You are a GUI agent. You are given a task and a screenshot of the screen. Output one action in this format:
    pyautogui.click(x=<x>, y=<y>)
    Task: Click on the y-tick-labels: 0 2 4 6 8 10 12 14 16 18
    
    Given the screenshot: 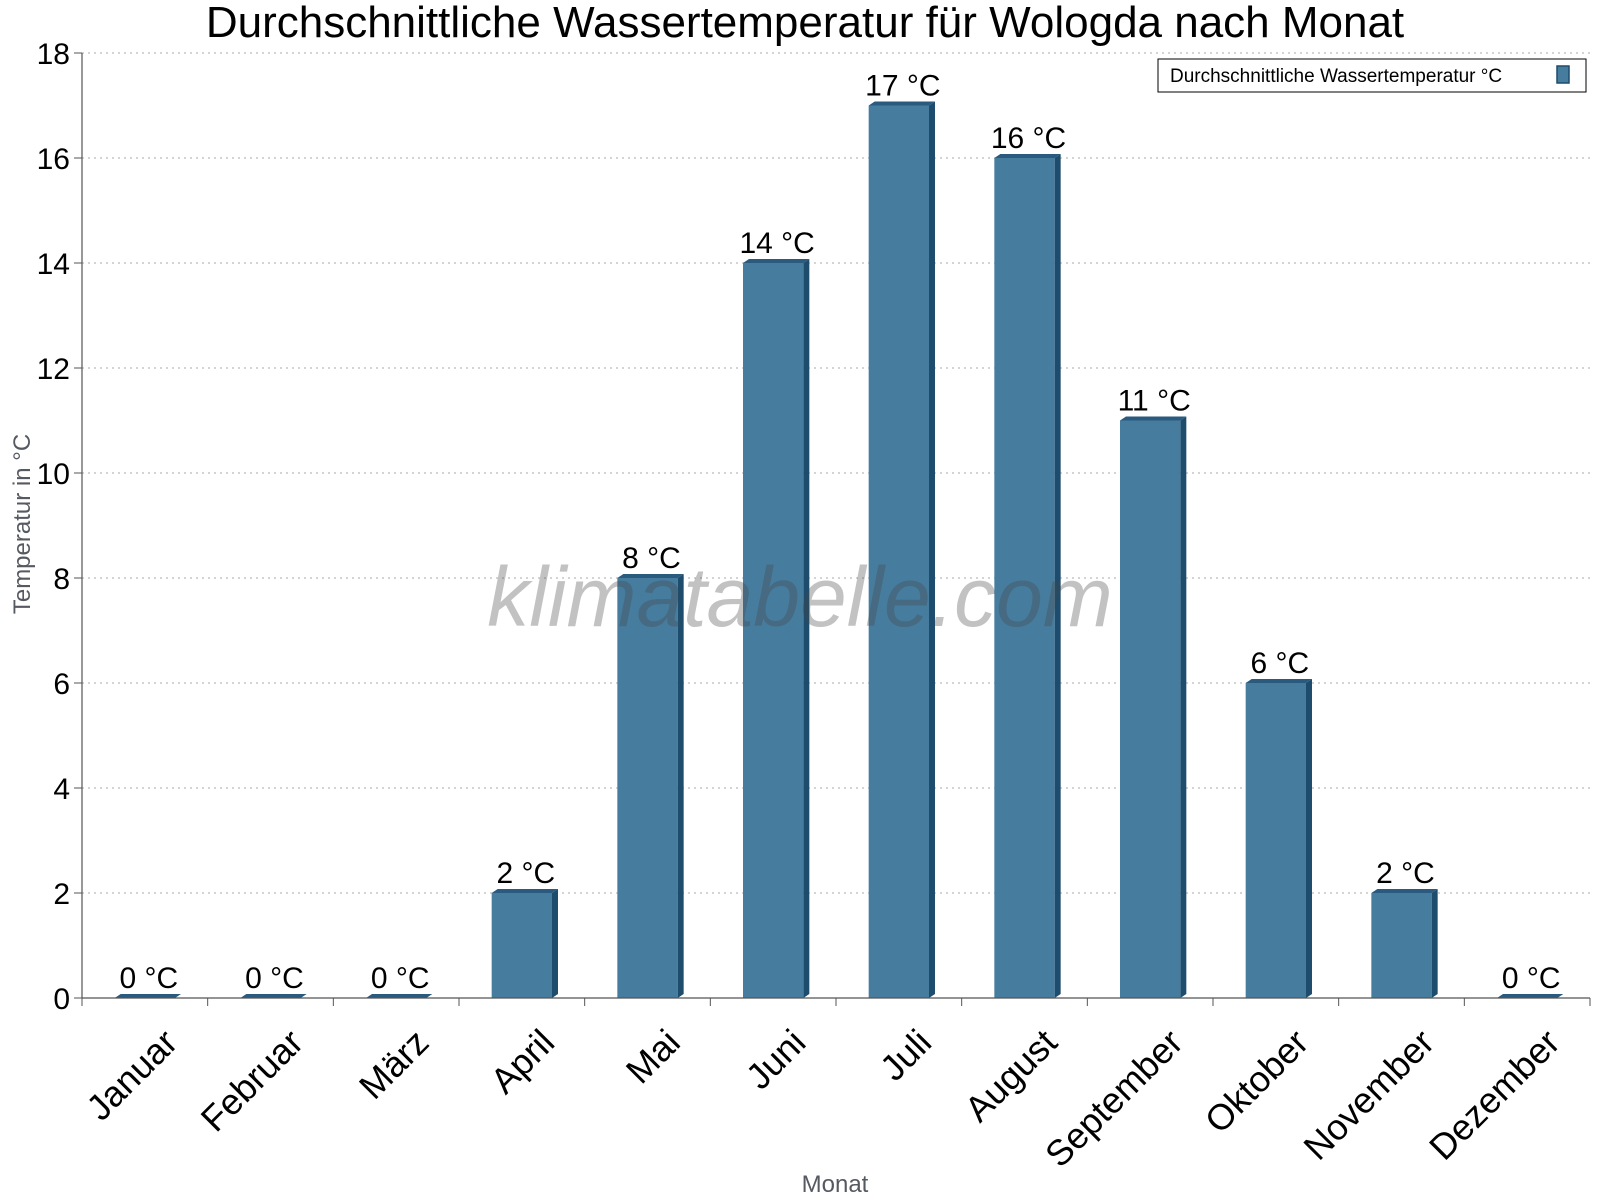 What is the action you would take?
    pyautogui.click(x=53, y=527)
    